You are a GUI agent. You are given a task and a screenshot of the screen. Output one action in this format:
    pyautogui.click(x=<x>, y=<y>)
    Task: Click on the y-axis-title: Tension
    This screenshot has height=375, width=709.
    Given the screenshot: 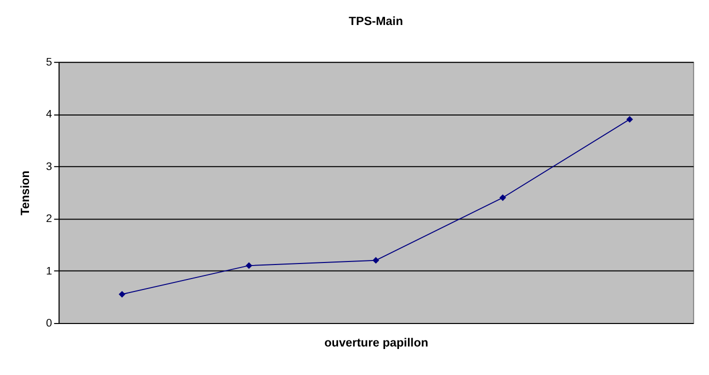 What is the action you would take?
    pyautogui.click(x=25, y=193)
    